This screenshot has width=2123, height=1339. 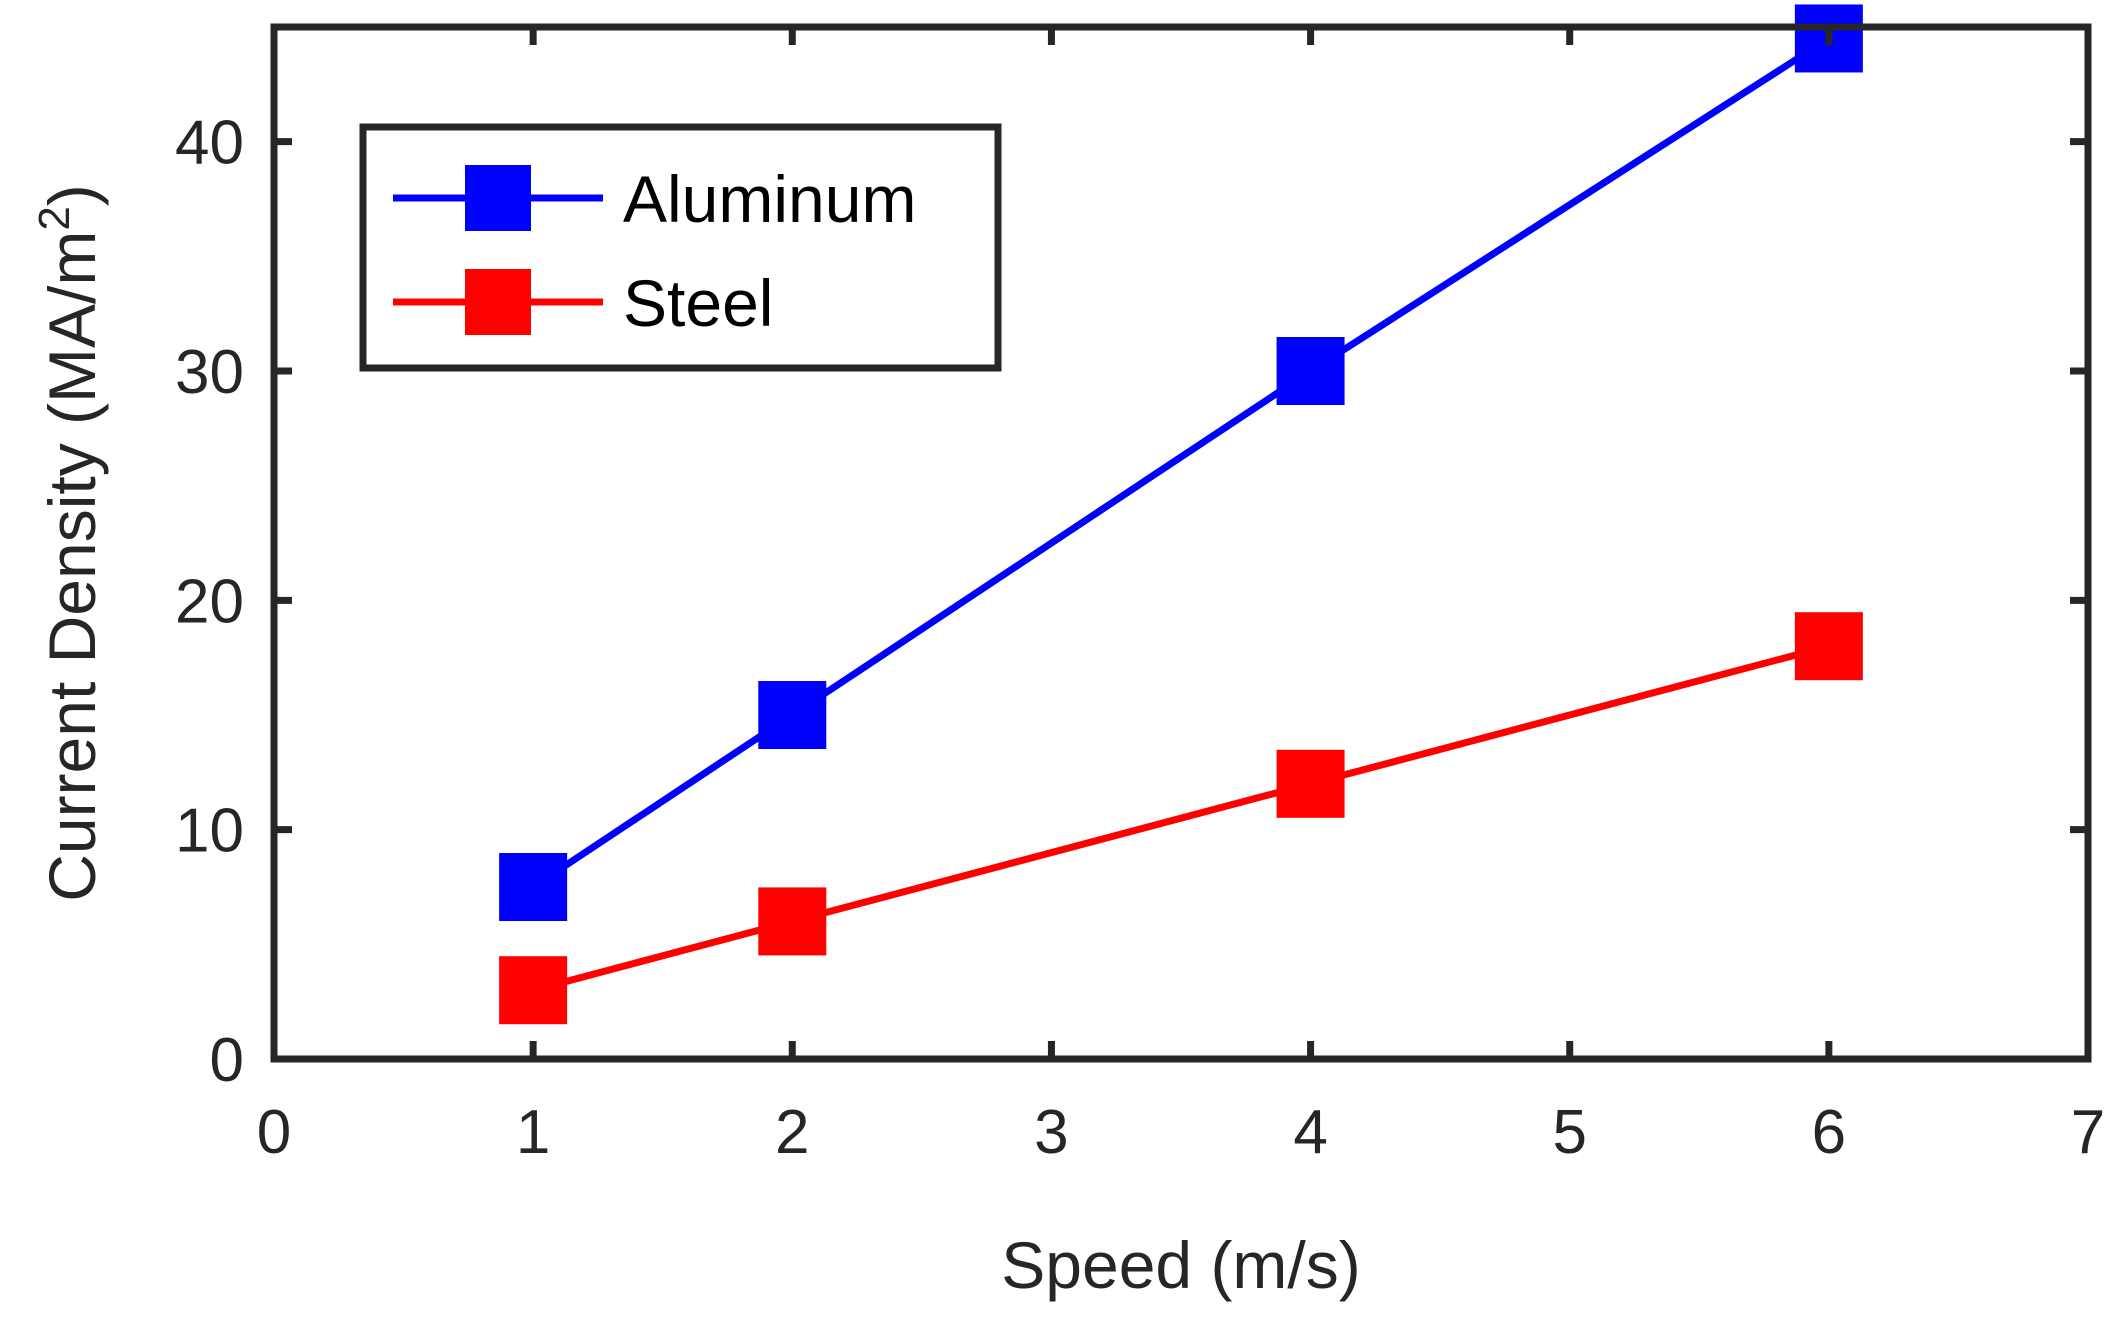 What do you see at coordinates (1180, 1265) in the screenshot?
I see `x-axis-label: Speed (m/s)` at bounding box center [1180, 1265].